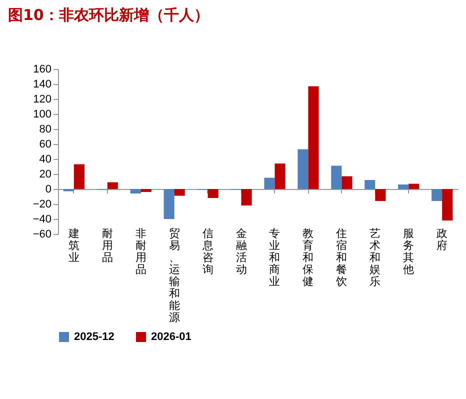  What do you see at coordinates (42, 84) in the screenshot?
I see `y-tick-label: 140` at bounding box center [42, 84].